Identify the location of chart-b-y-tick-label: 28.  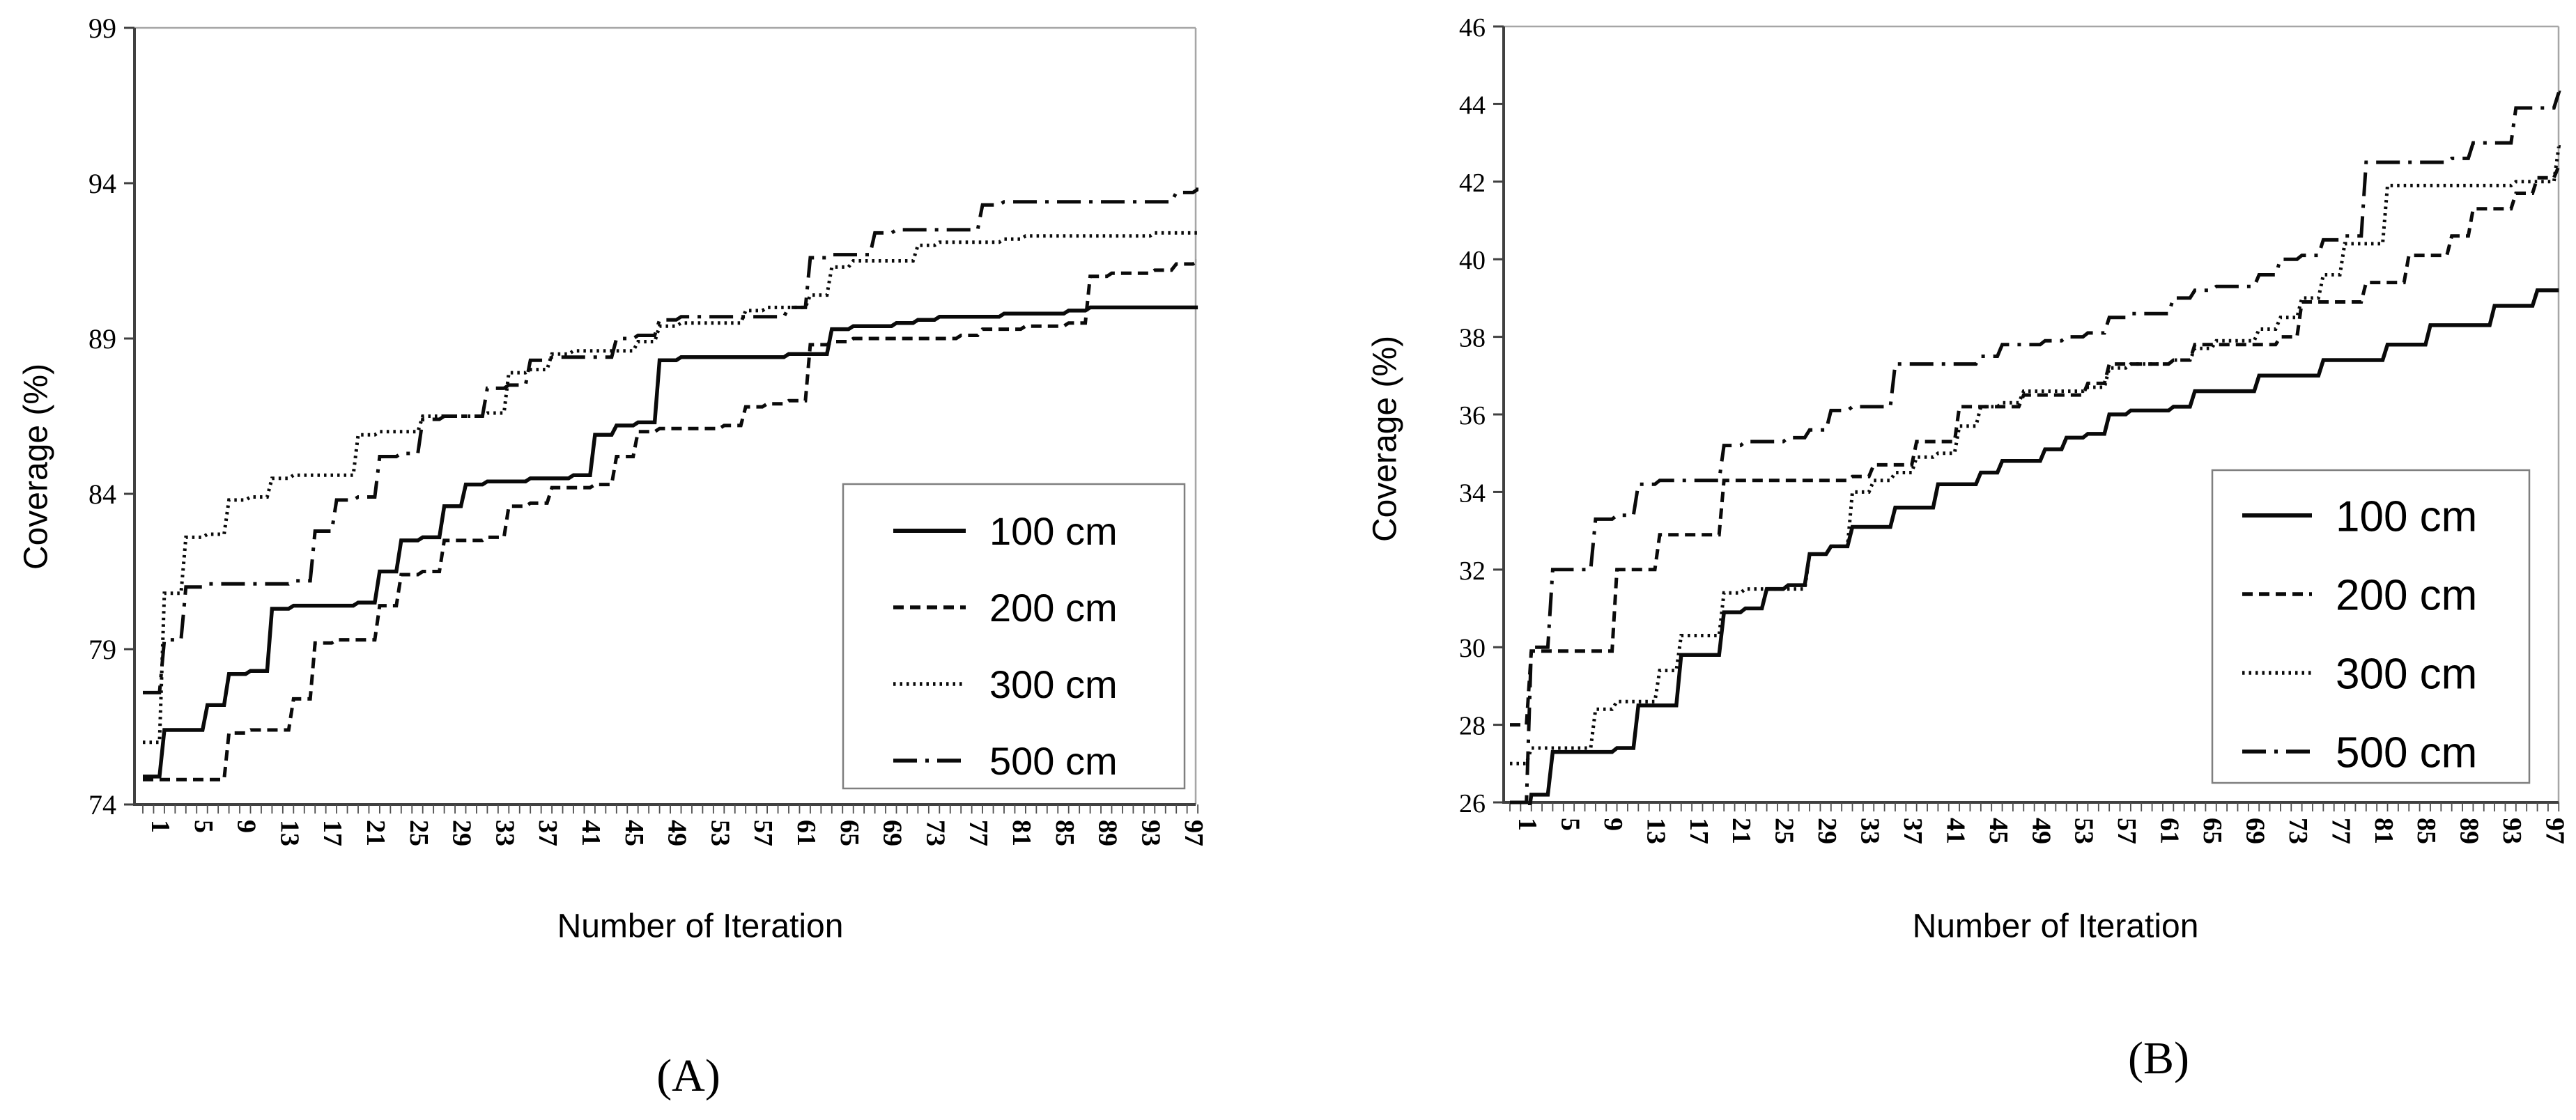
(1472, 726).